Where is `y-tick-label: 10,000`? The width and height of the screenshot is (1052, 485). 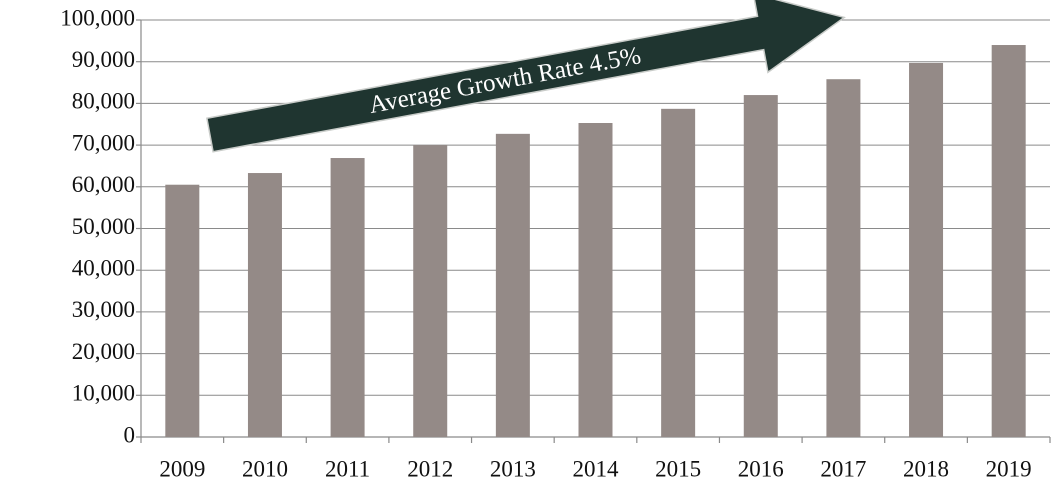
y-tick-label: 10,000 is located at coordinates (103, 393).